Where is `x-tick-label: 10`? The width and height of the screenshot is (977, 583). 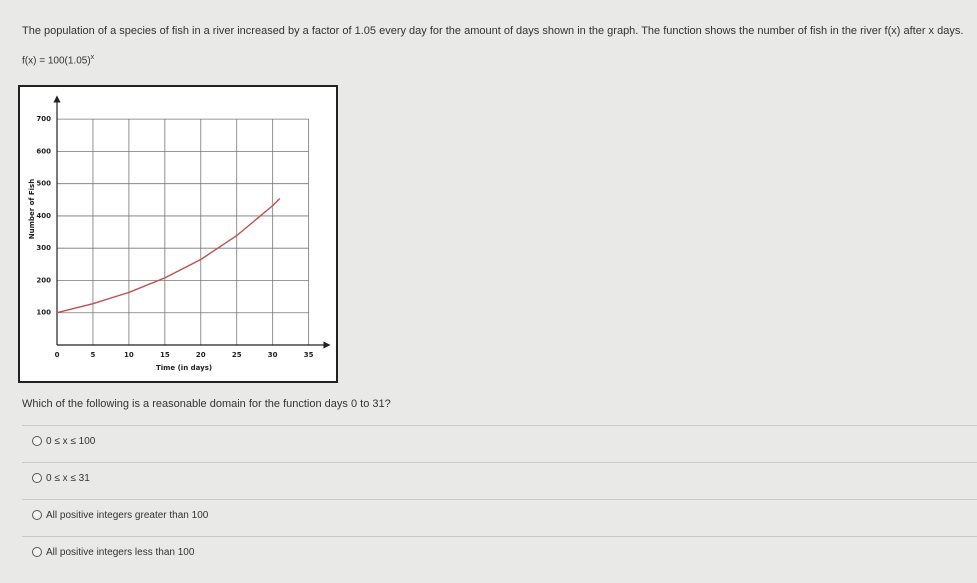 x-tick-label: 10 is located at coordinates (129, 355).